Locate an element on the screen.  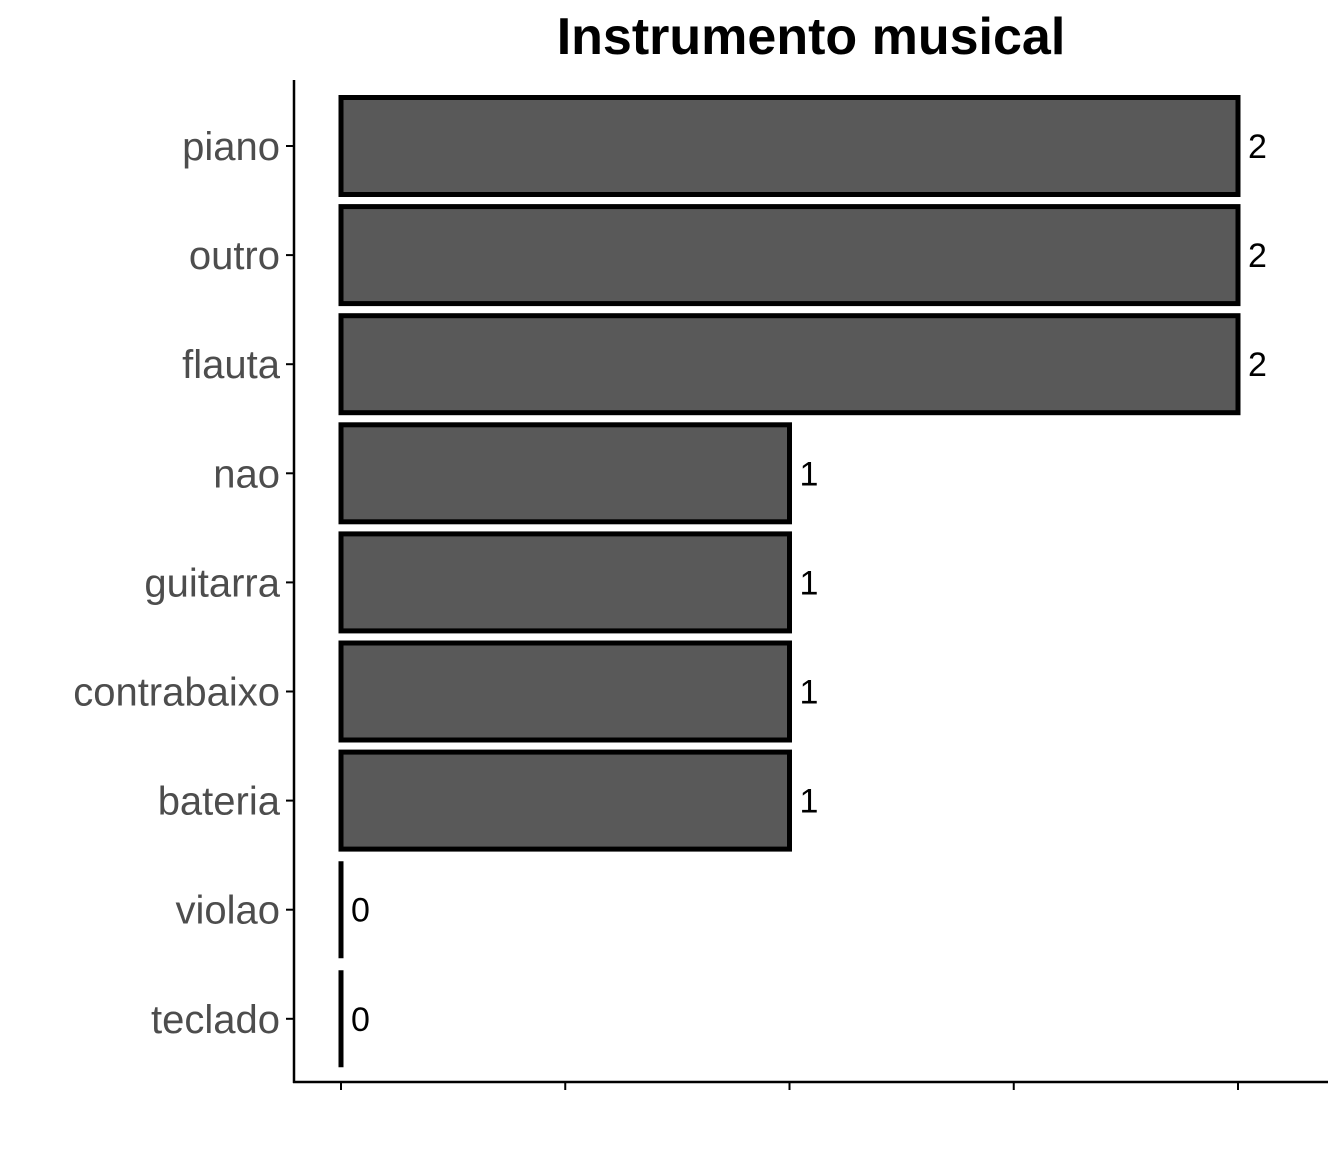
data-label-nao: 1 is located at coordinates (809, 474).